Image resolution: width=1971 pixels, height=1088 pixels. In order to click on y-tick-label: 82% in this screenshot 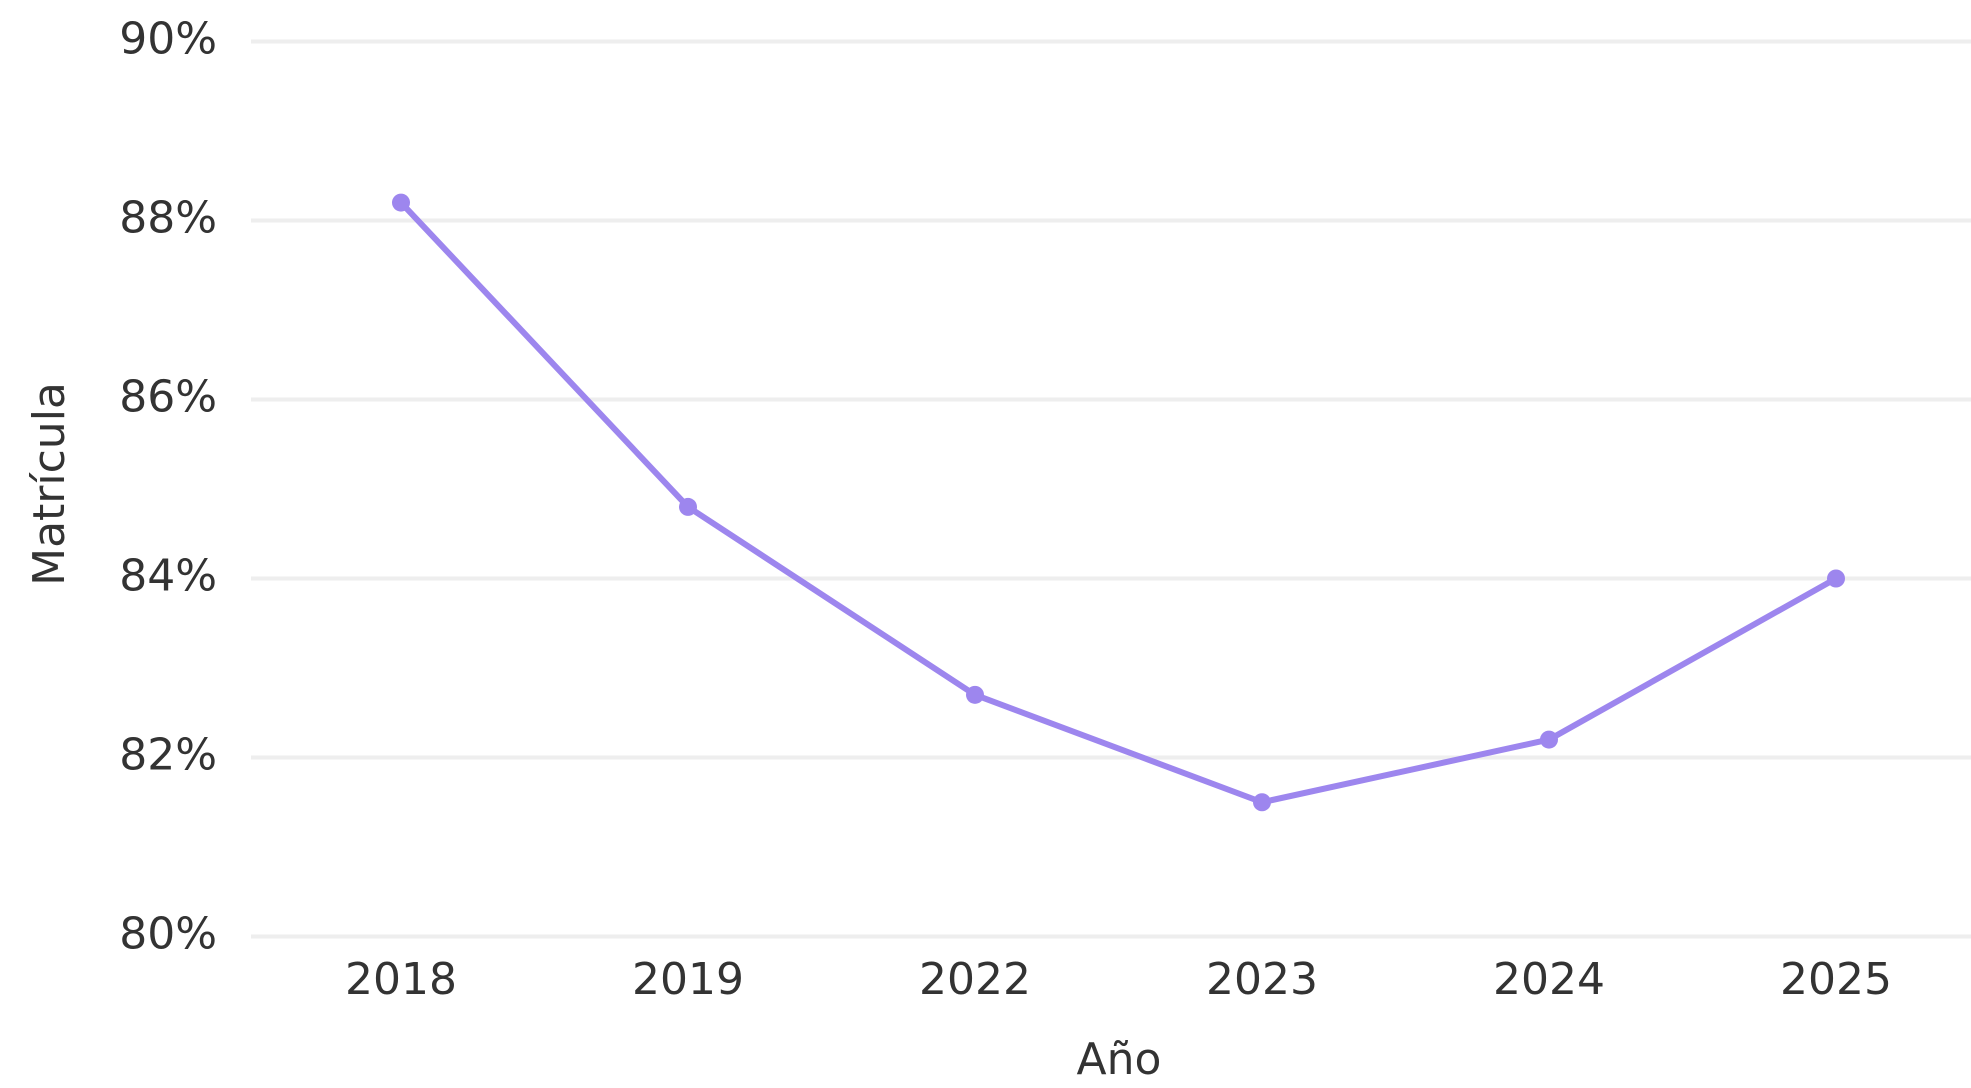, I will do `click(168, 755)`.